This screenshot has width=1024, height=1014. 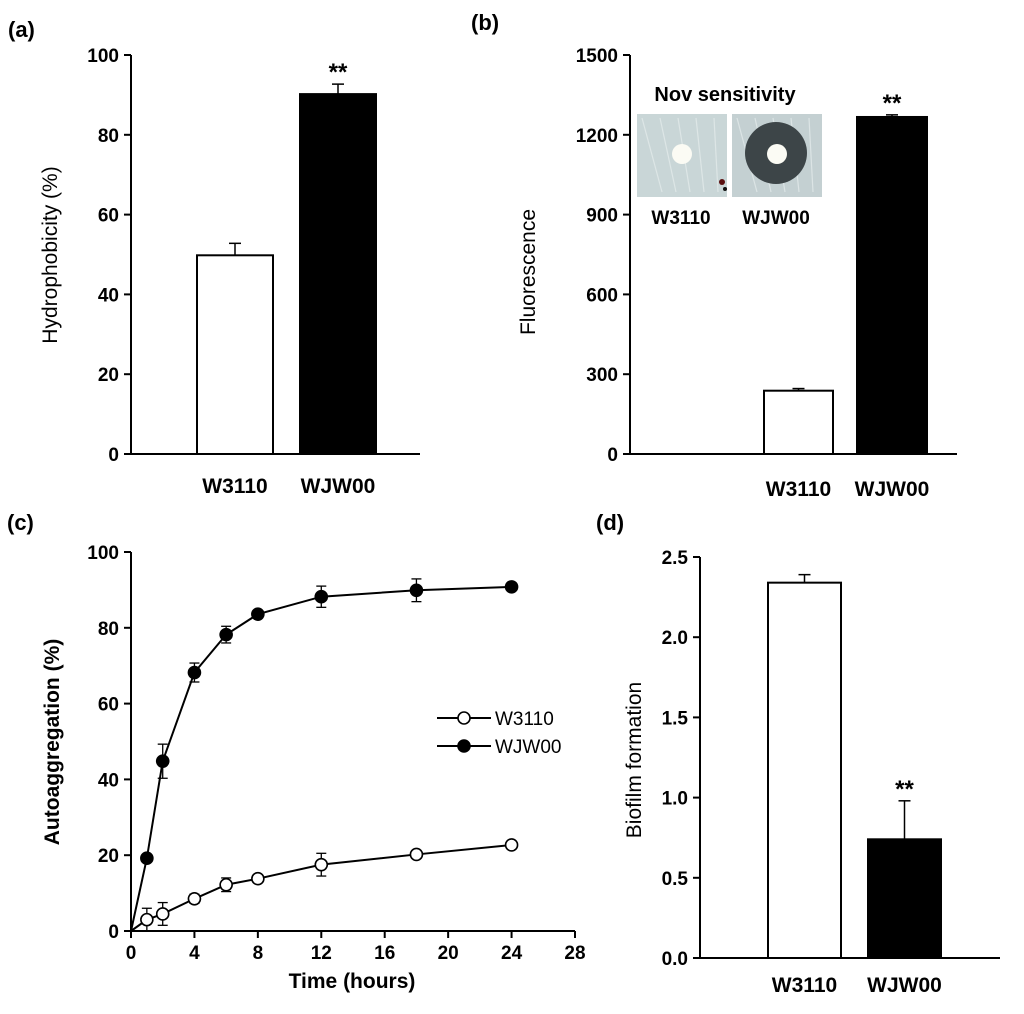 What do you see at coordinates (485, 22) in the screenshot?
I see `panel-label: (b)` at bounding box center [485, 22].